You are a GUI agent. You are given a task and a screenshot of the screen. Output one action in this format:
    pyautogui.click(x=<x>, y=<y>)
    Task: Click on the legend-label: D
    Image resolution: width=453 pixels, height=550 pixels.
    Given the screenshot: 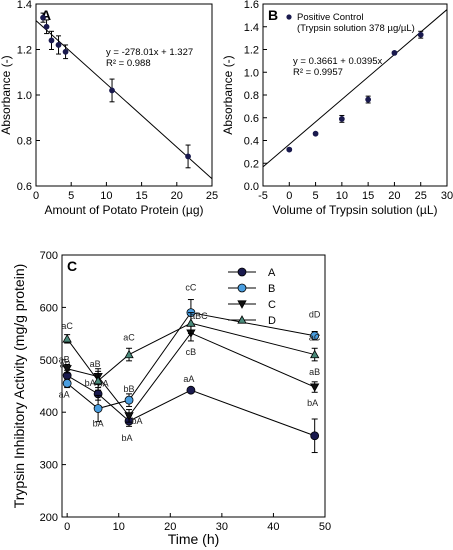 What is the action you would take?
    pyautogui.click(x=272, y=321)
    